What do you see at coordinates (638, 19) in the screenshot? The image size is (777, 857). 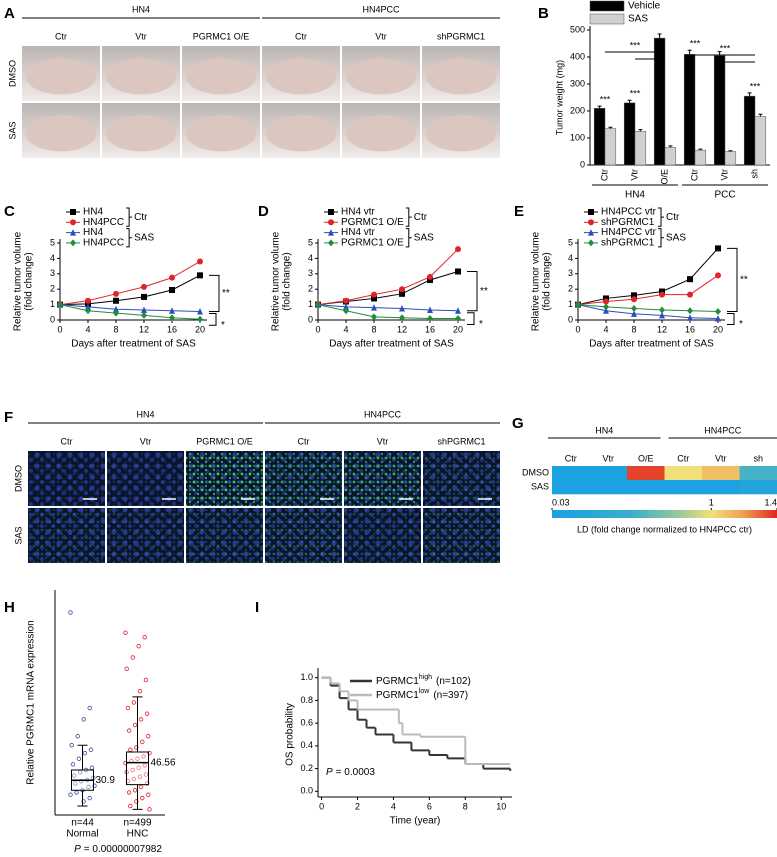 I see `legend-label: SAS` at bounding box center [638, 19].